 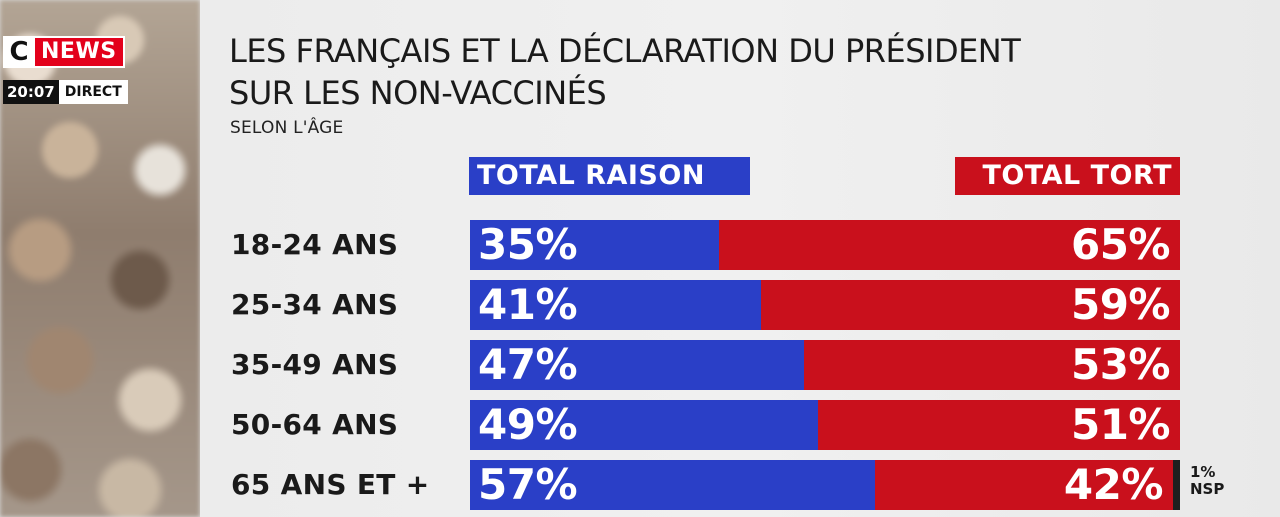 I want to click on stacked-bar: 57% 42%, so click(x=825, y=485).